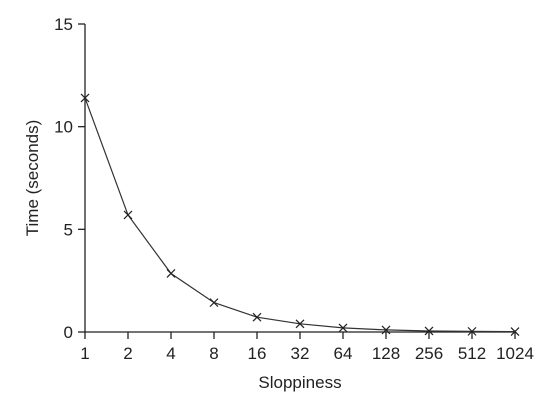 The height and width of the screenshot is (407, 550). I want to click on x-axis: 1 2 4 8 16 32 64 128 256 512 1024, so click(307, 347).